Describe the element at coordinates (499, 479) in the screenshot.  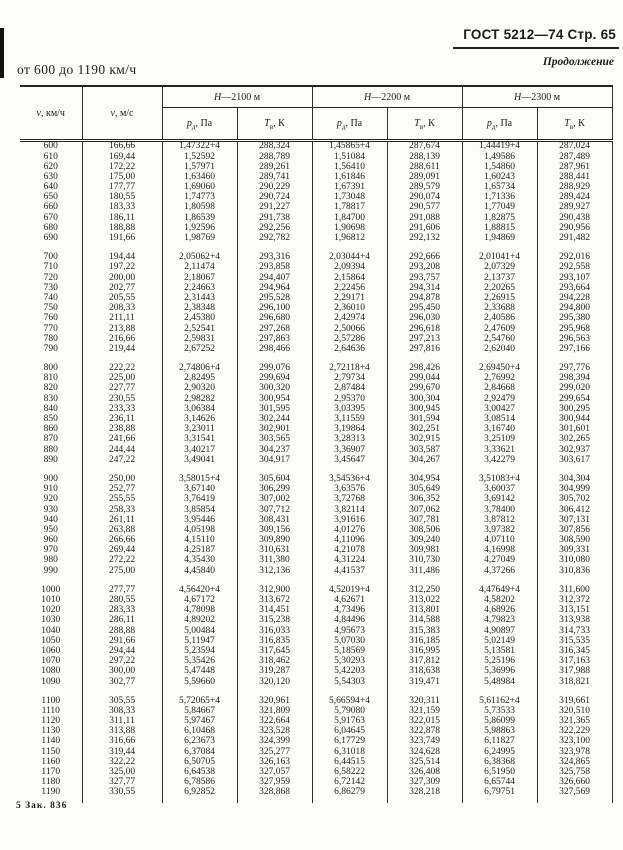
I see `value-cell: 3,51083+4` at that location.